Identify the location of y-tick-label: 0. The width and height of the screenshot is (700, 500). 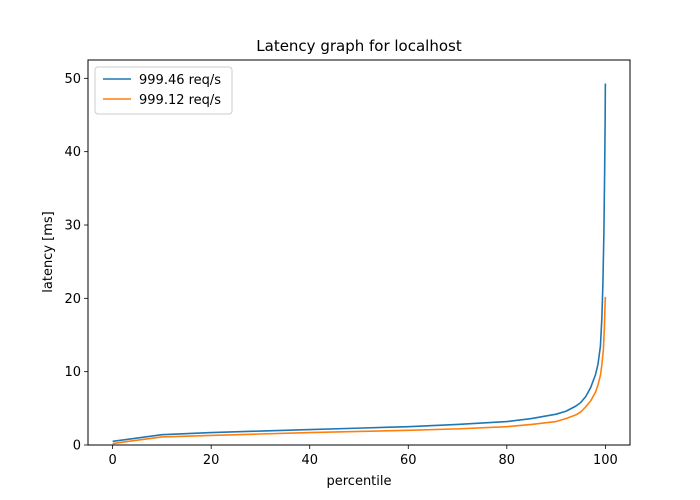
(77, 446).